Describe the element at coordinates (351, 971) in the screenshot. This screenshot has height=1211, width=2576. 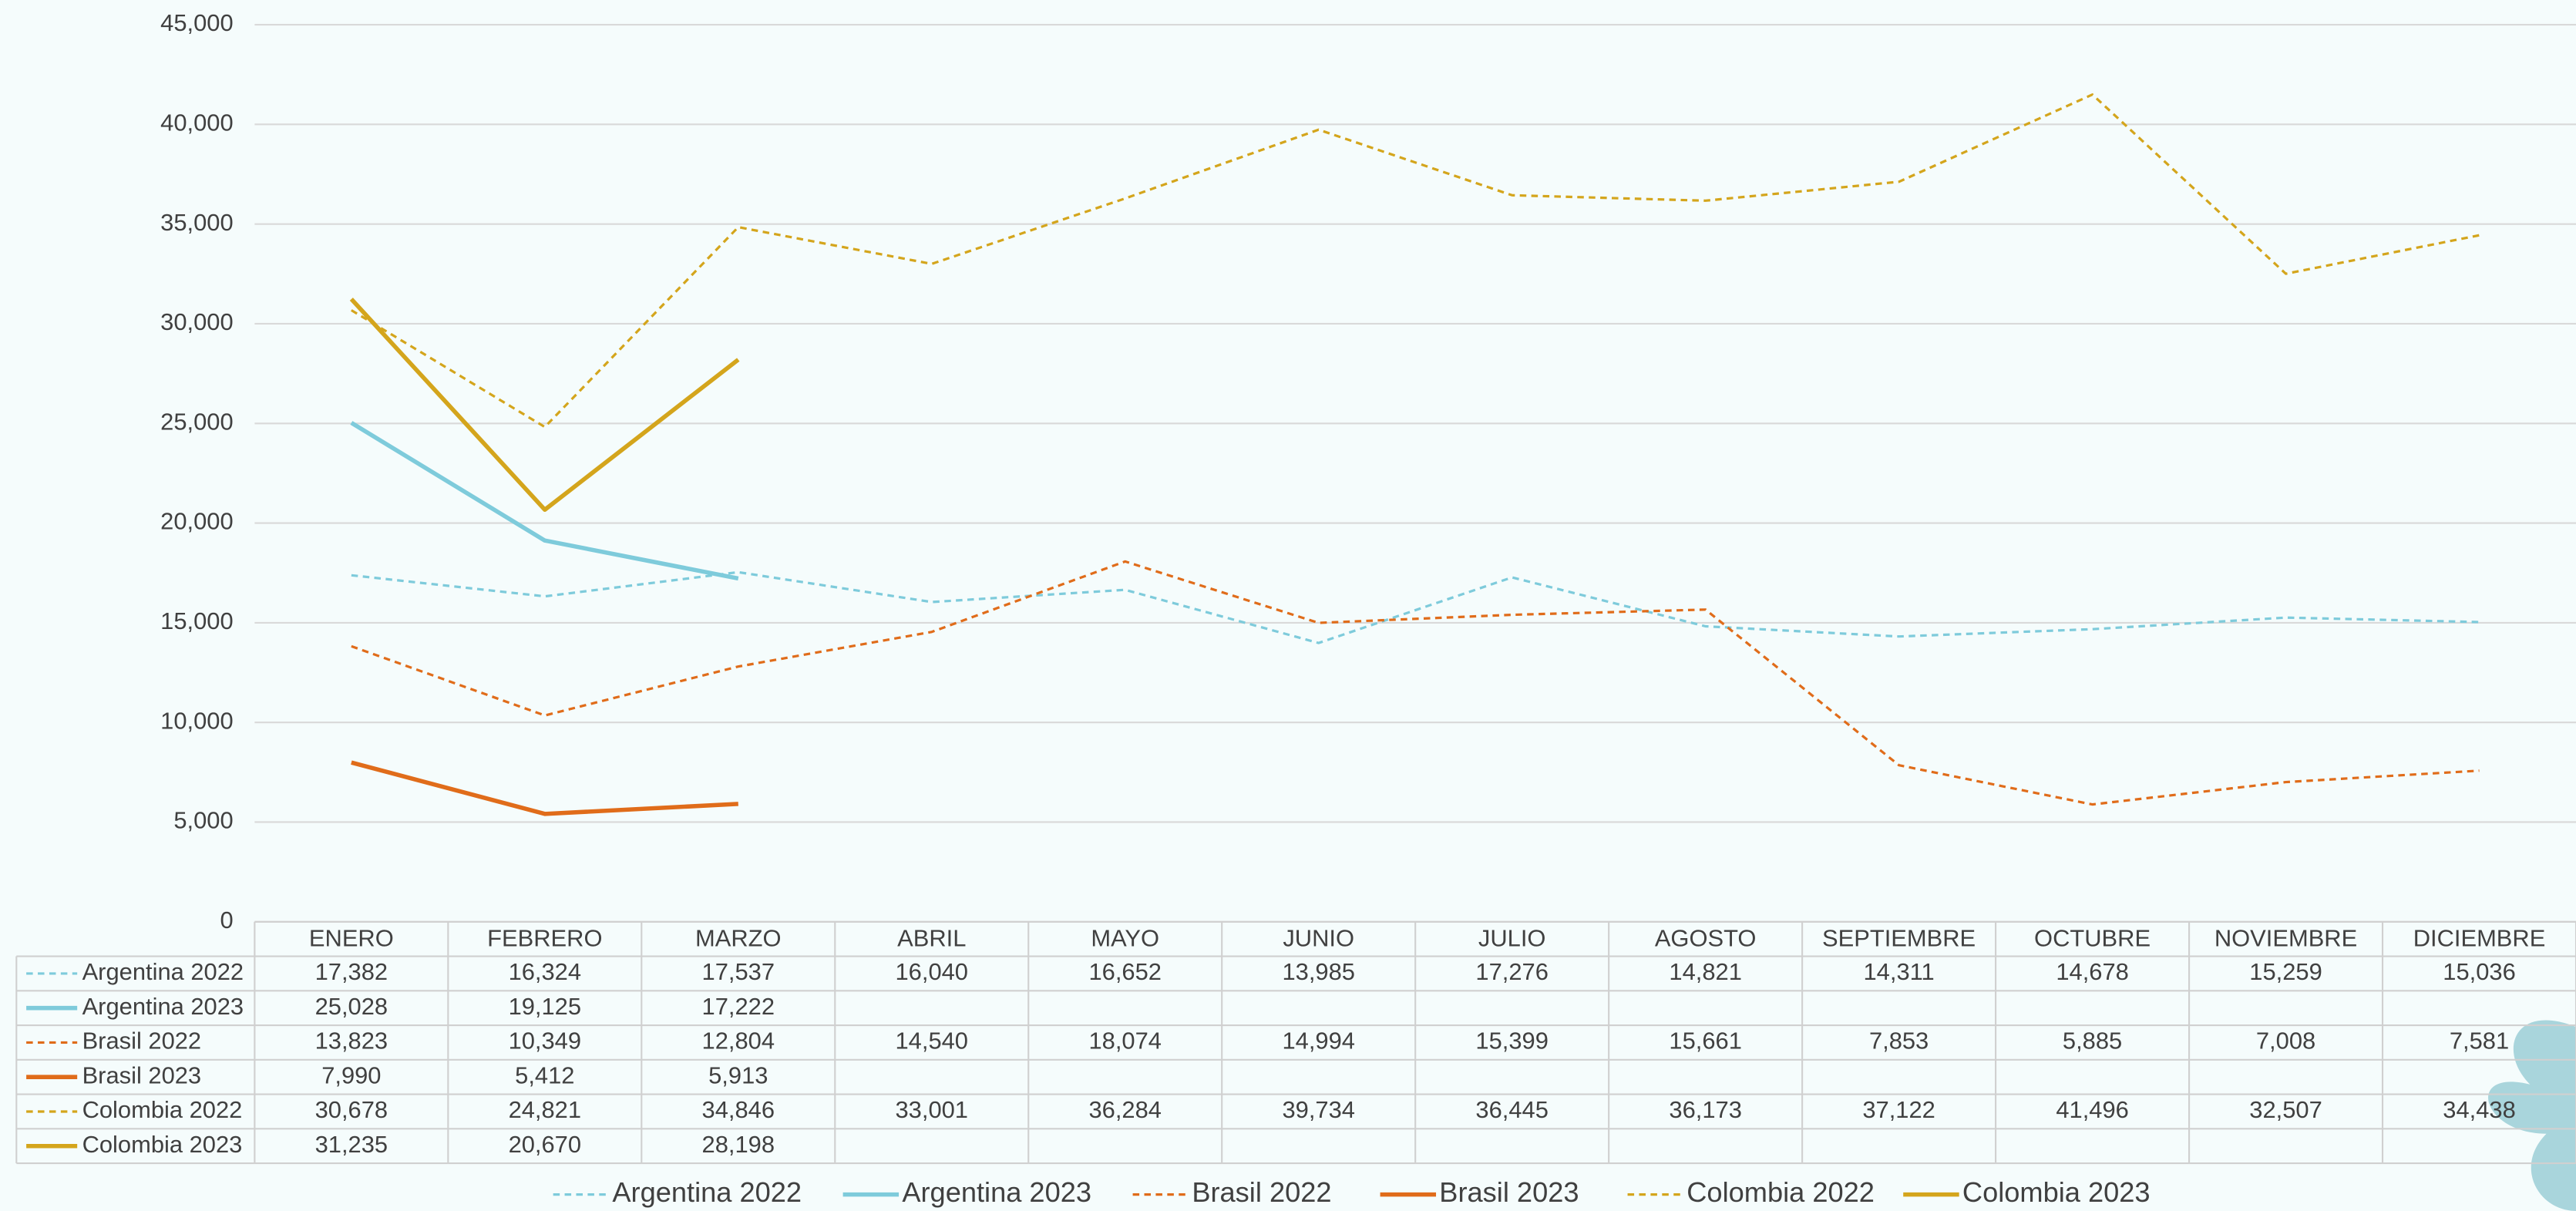
I see `table-cell: 17,382` at that location.